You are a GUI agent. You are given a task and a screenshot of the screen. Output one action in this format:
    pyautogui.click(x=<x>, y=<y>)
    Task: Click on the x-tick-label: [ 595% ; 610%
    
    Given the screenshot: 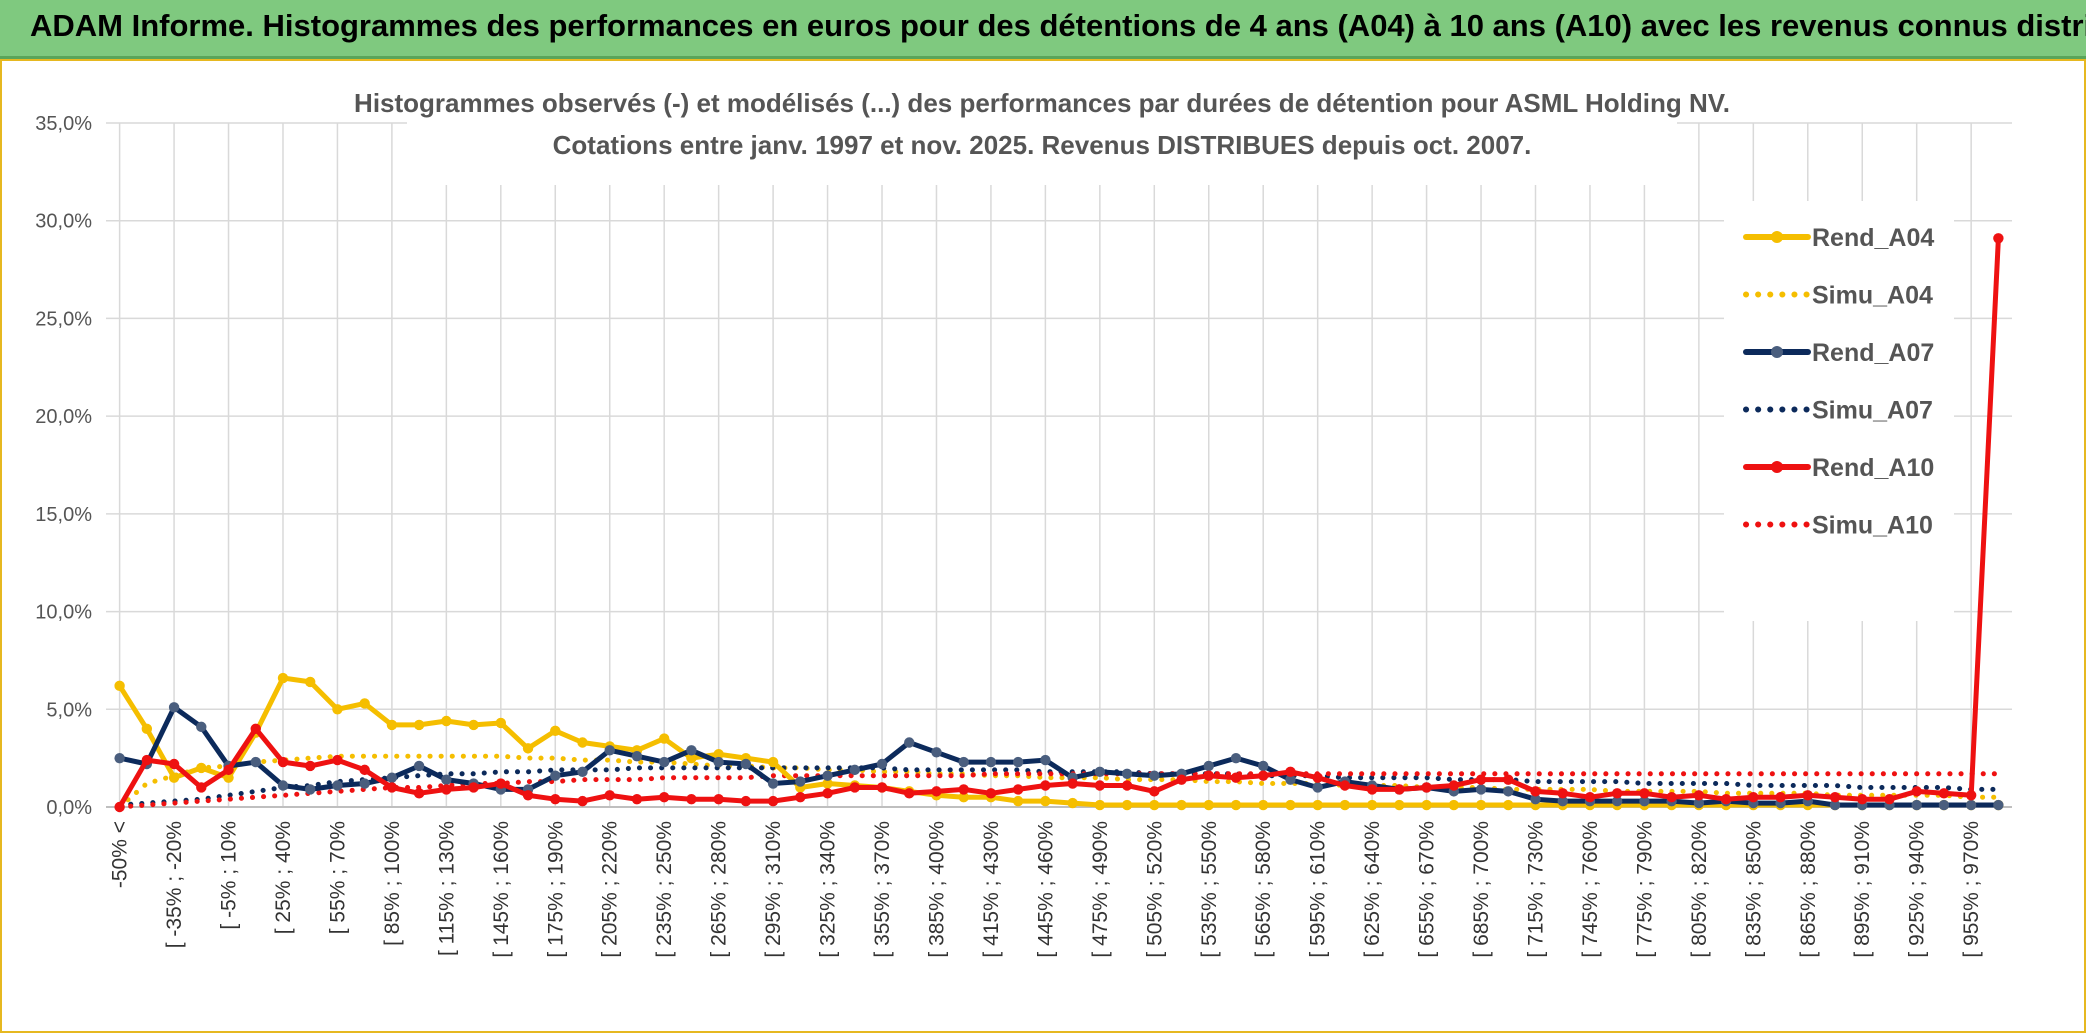 What is the action you would take?
    pyautogui.click(x=1318, y=889)
    